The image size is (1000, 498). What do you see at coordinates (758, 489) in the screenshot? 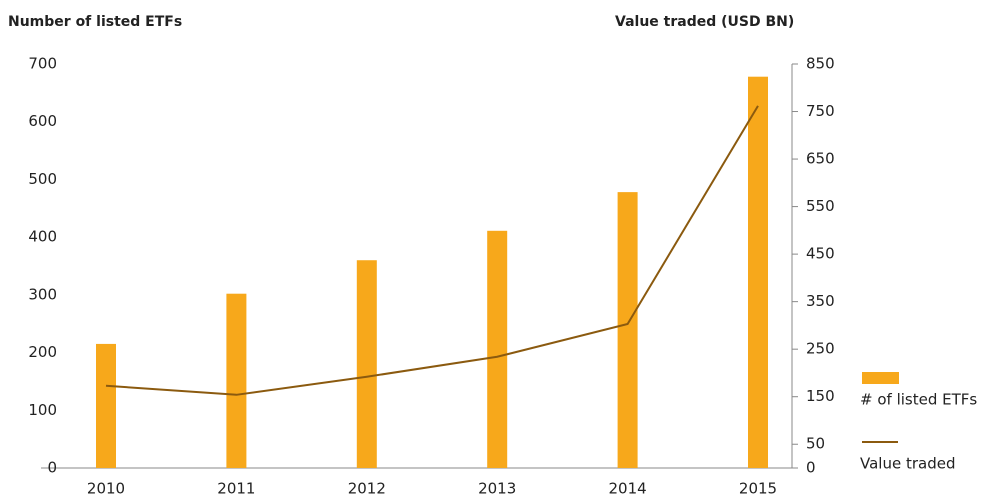
I see `x-tick-label: 2015` at bounding box center [758, 489].